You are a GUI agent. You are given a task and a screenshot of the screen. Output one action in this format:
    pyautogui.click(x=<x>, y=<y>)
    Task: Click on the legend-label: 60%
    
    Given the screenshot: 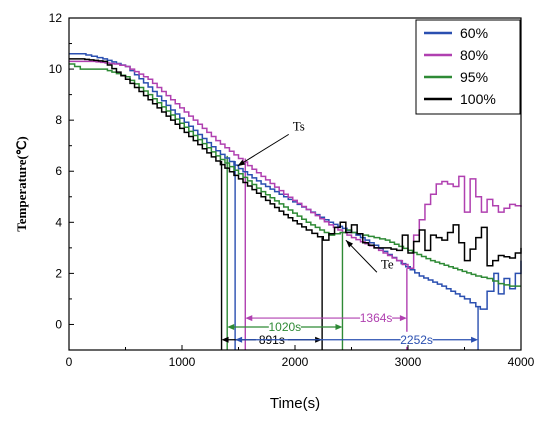 What is the action you would take?
    pyautogui.click(x=474, y=33)
    